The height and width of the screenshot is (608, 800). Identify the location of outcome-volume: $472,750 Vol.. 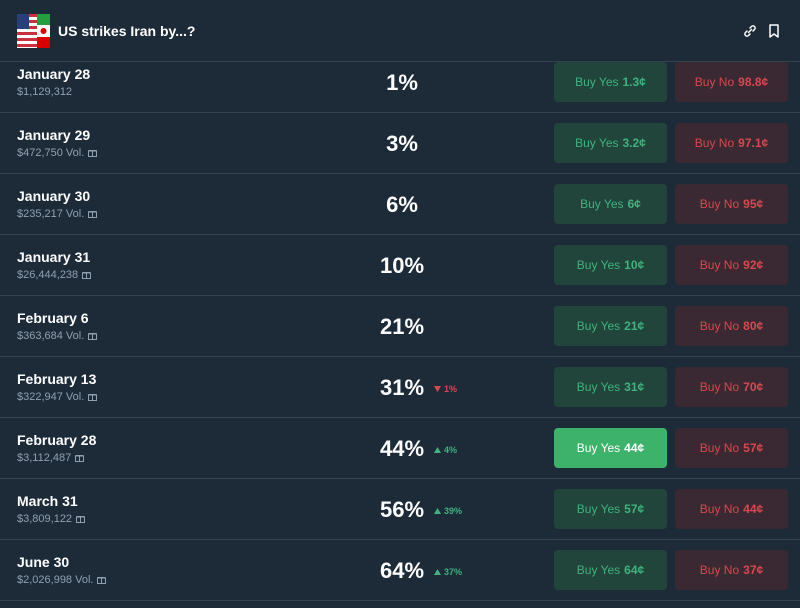
(57, 153).